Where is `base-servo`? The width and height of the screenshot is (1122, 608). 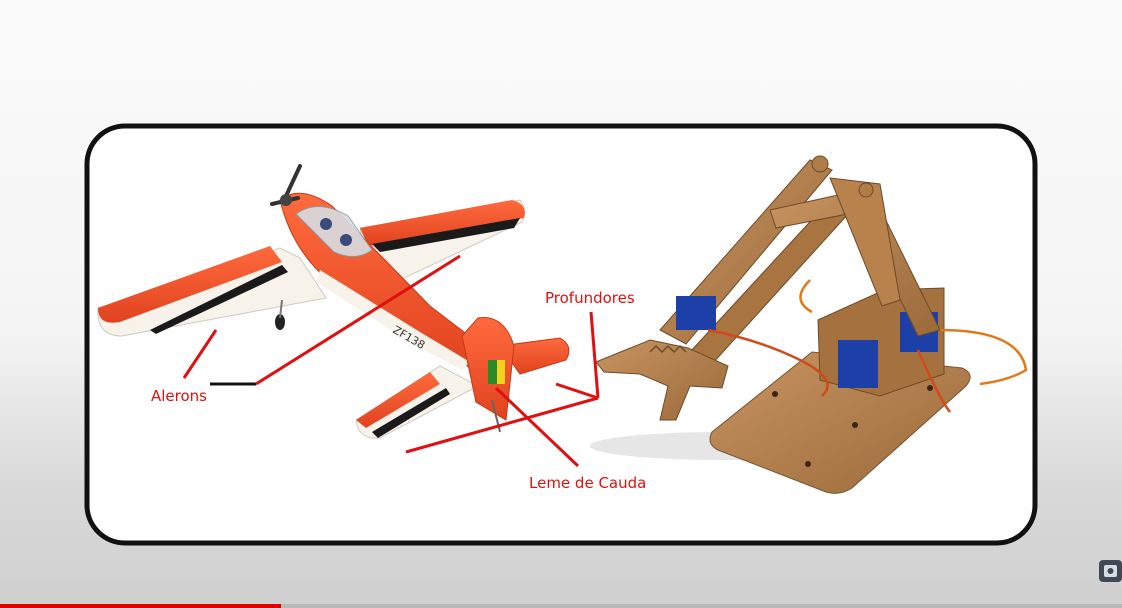
base-servo is located at coordinates (858, 364).